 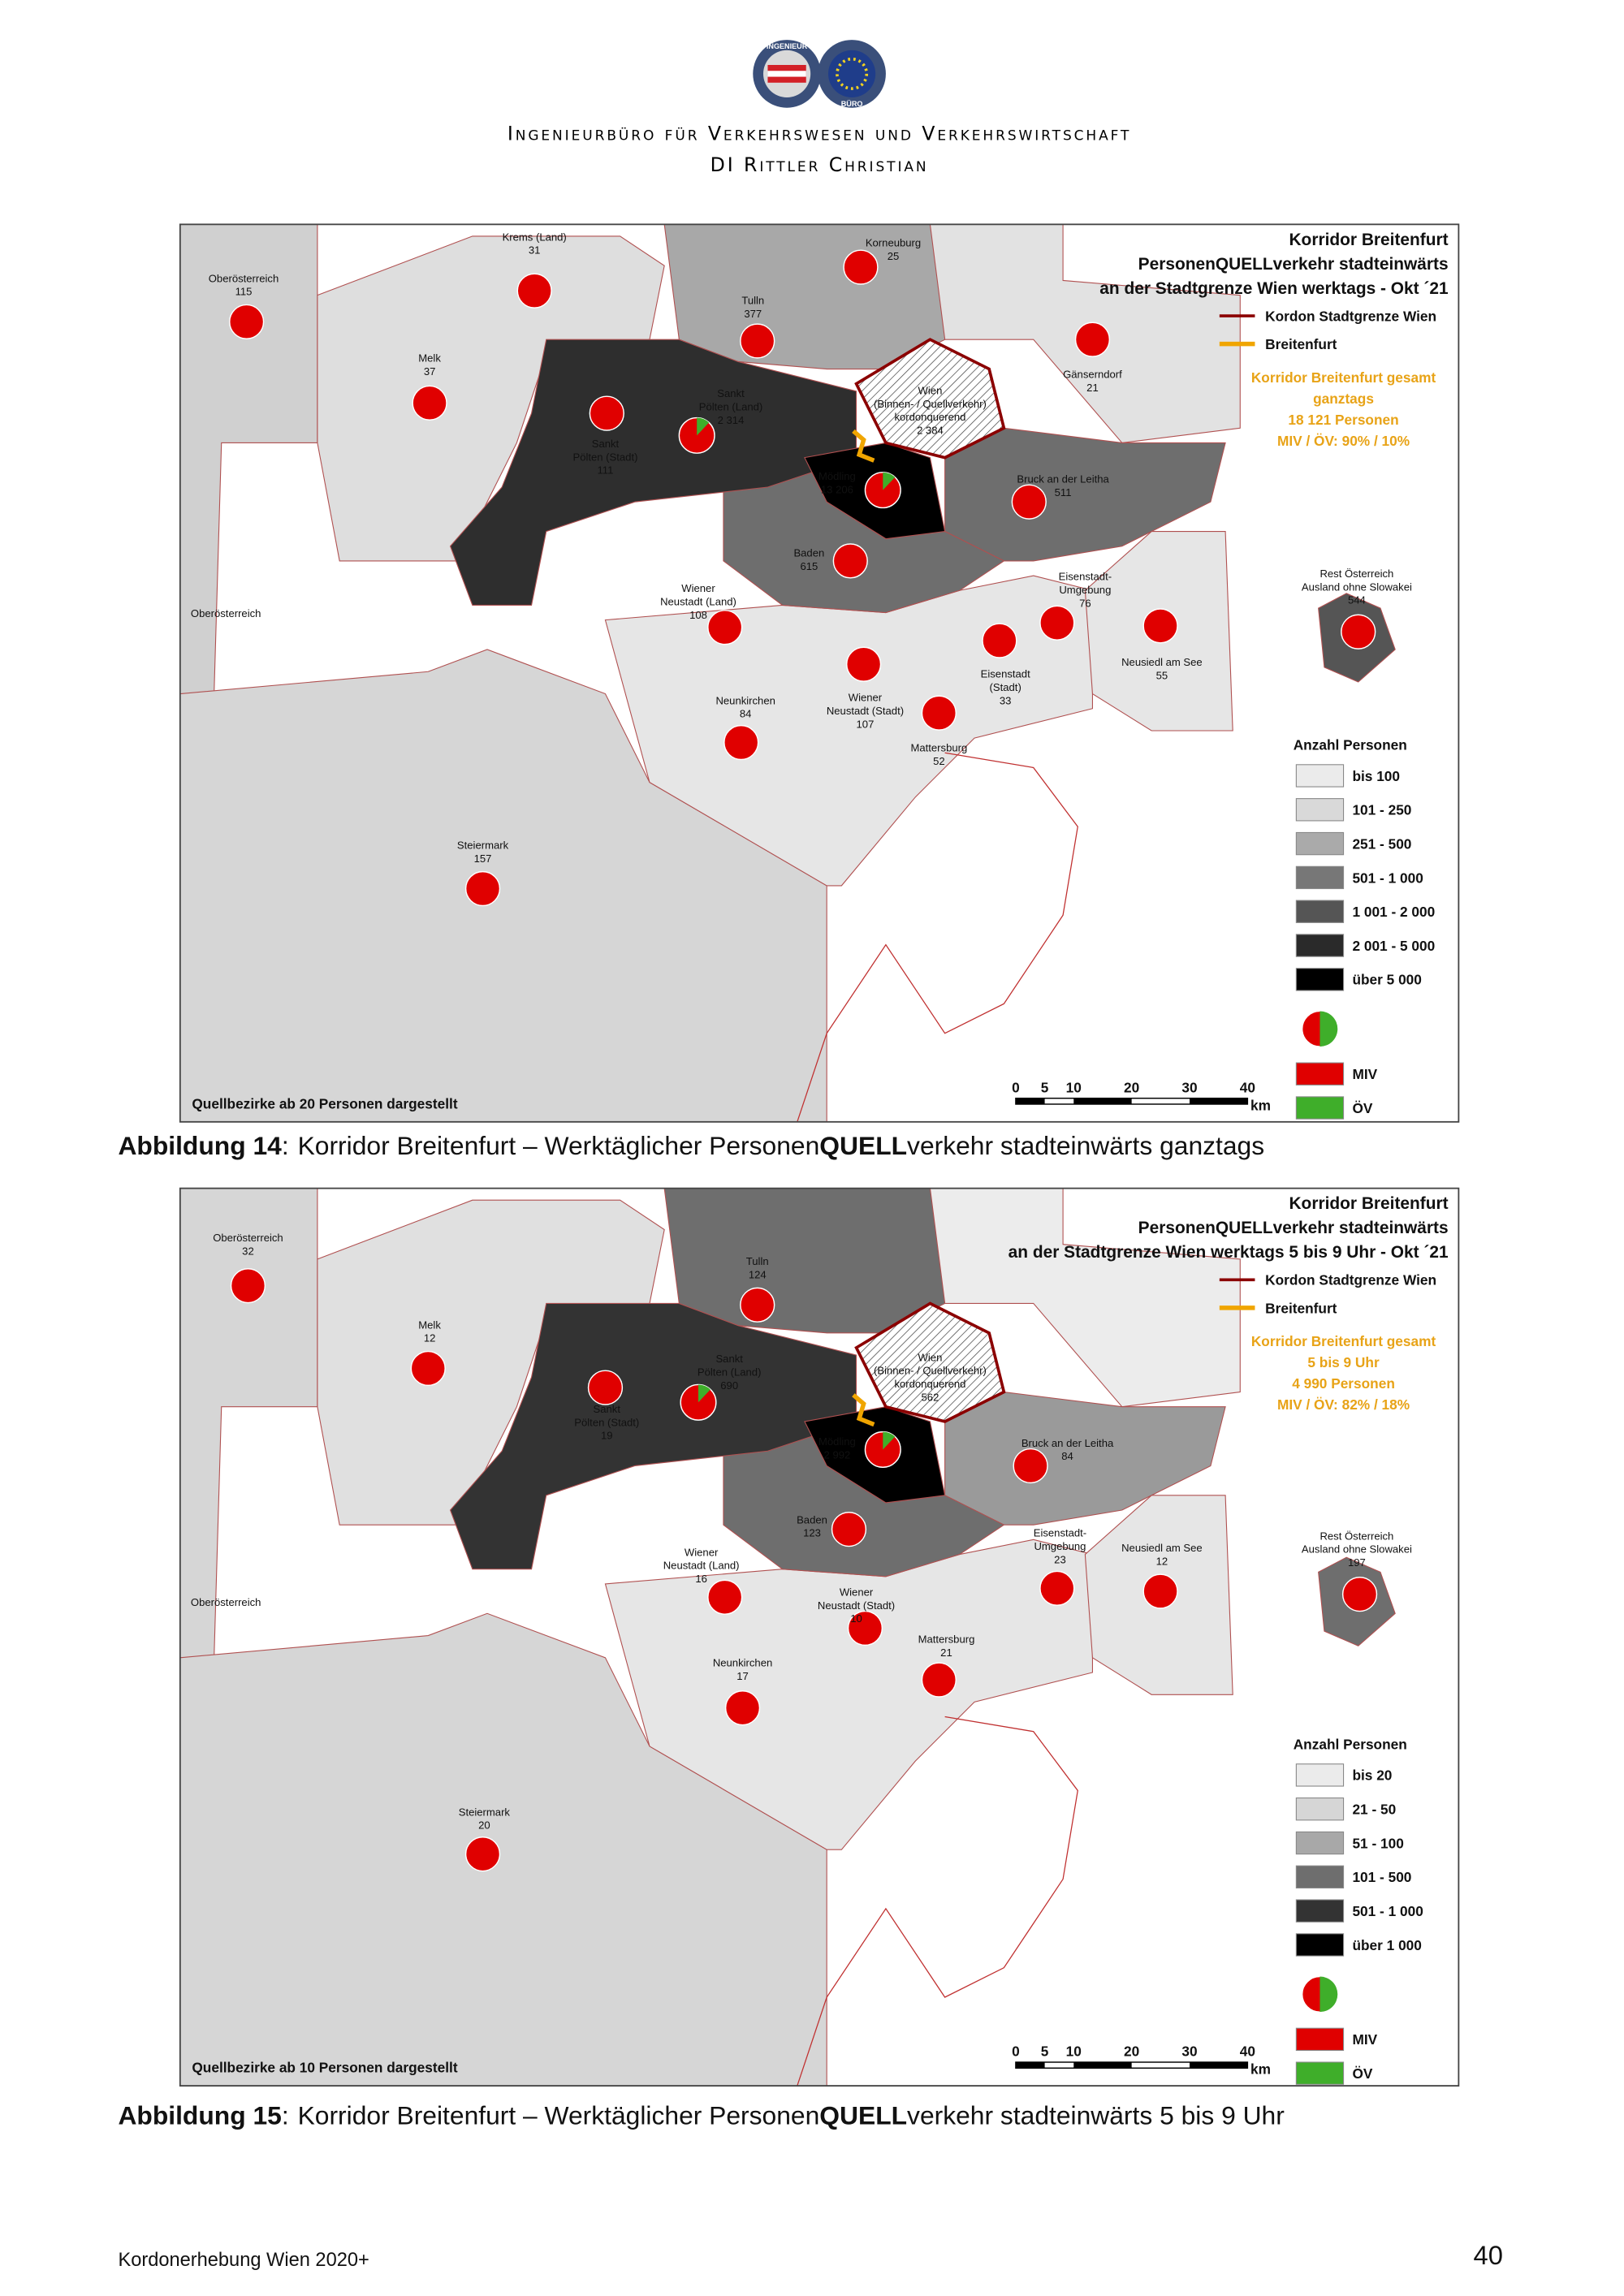 What do you see at coordinates (1074, 2052) in the screenshot?
I see `scale-label: 10` at bounding box center [1074, 2052].